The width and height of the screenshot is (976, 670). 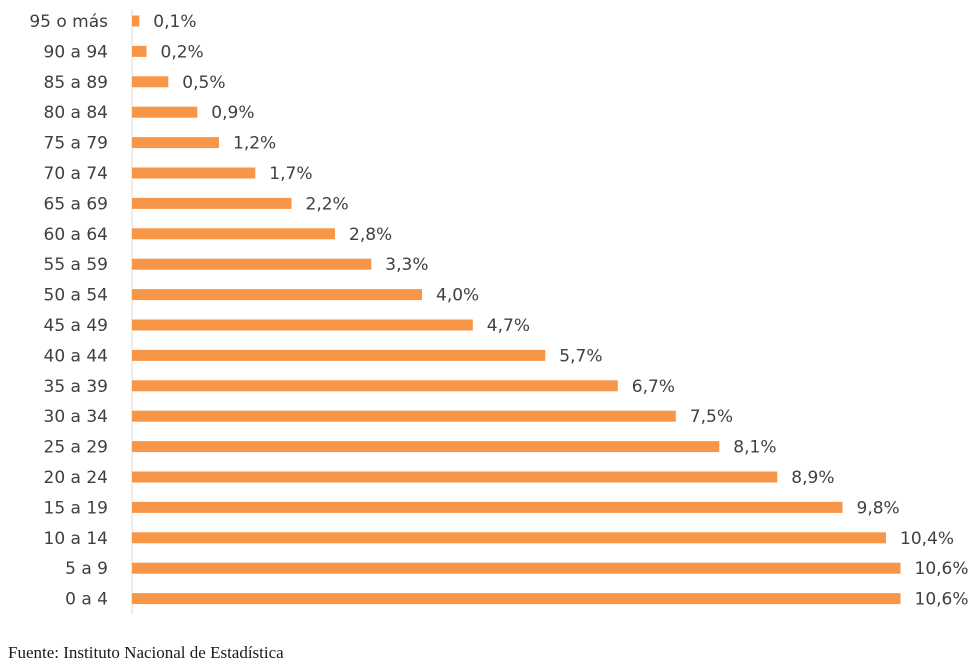 What do you see at coordinates (76, 356) in the screenshot?
I see `category-label: 40 a 44` at bounding box center [76, 356].